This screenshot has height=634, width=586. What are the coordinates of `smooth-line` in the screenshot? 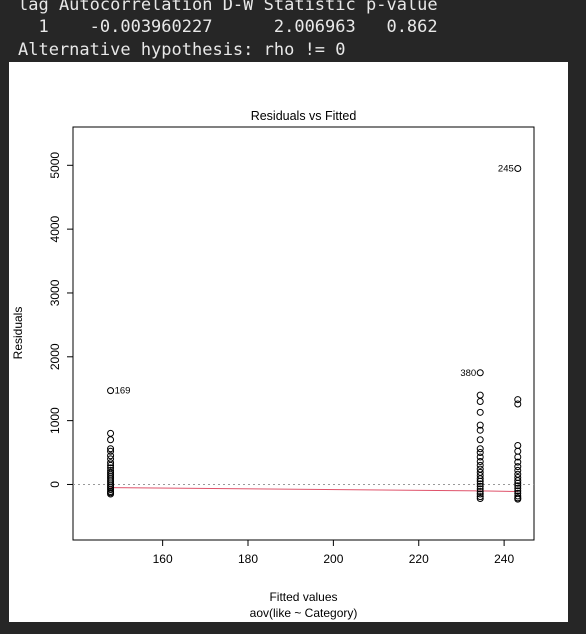 It's located at (314, 489).